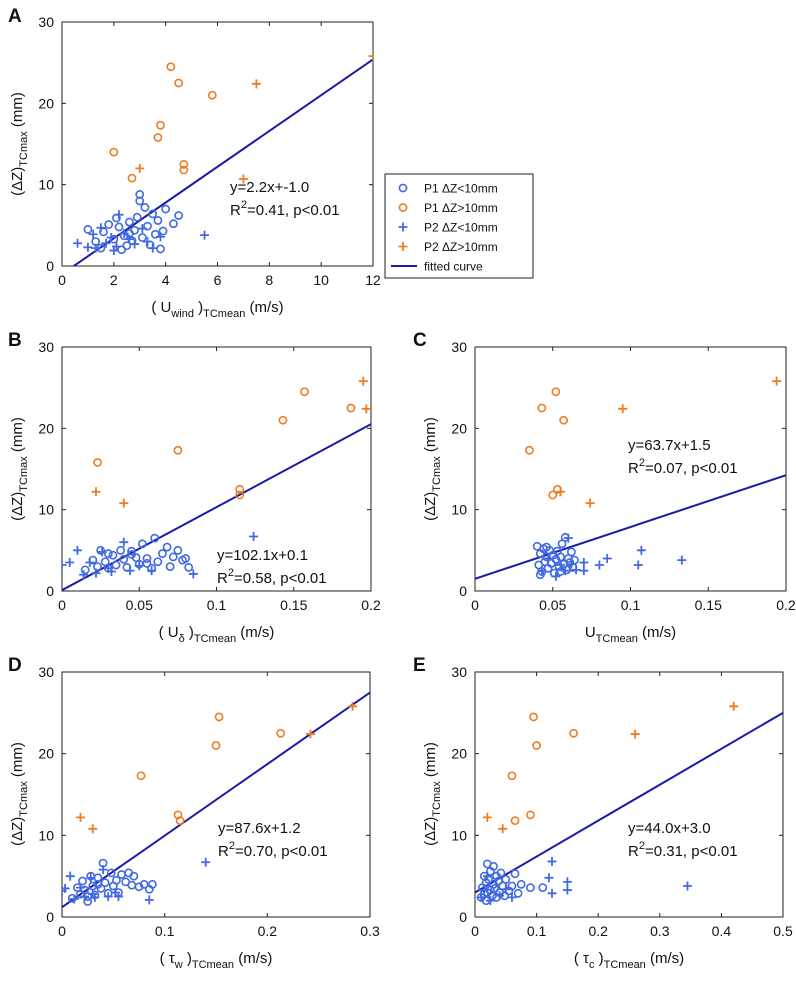 Image resolution: width=796 pixels, height=988 pixels. I want to click on y-axis-label: (ΔZ)TCmax (mm), so click(19, 469).